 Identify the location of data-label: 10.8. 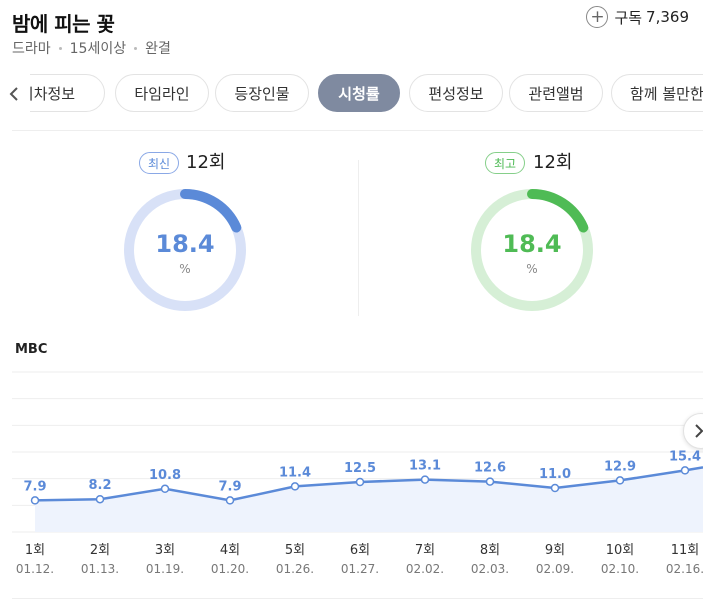
(165, 475).